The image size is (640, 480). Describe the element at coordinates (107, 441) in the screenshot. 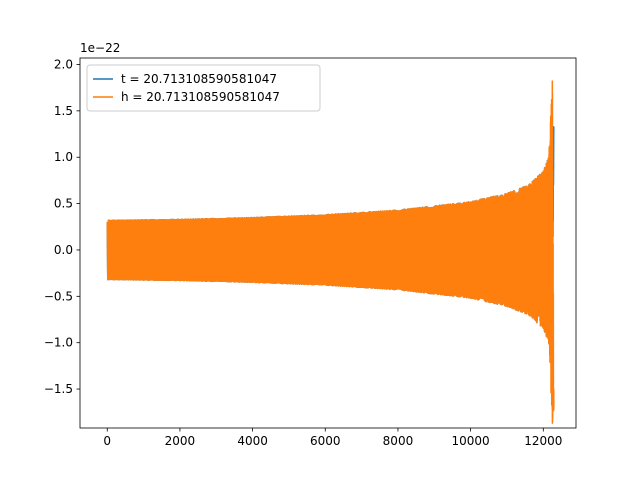

I see `x-tick-label: 0` at that location.